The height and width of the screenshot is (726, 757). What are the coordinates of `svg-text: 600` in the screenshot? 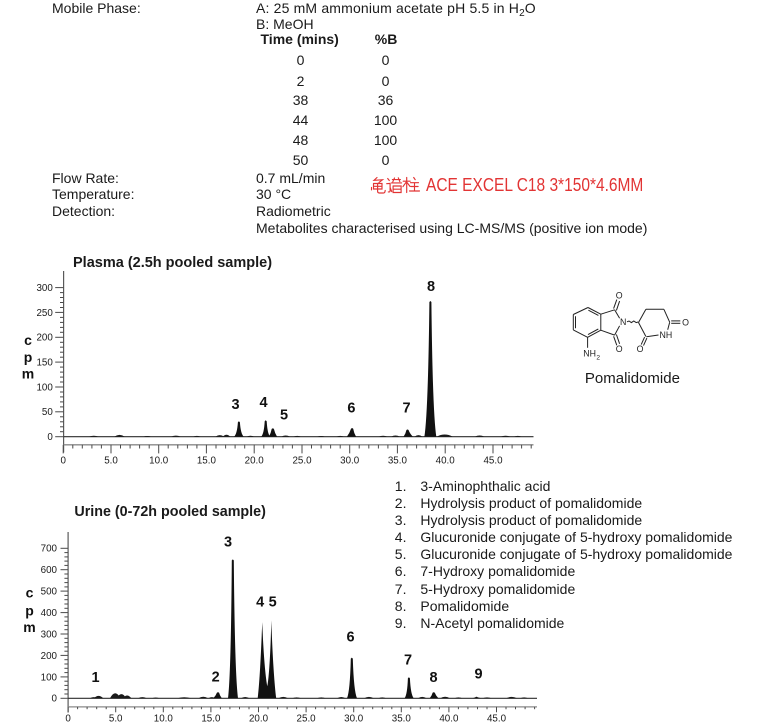 It's located at (49, 570).